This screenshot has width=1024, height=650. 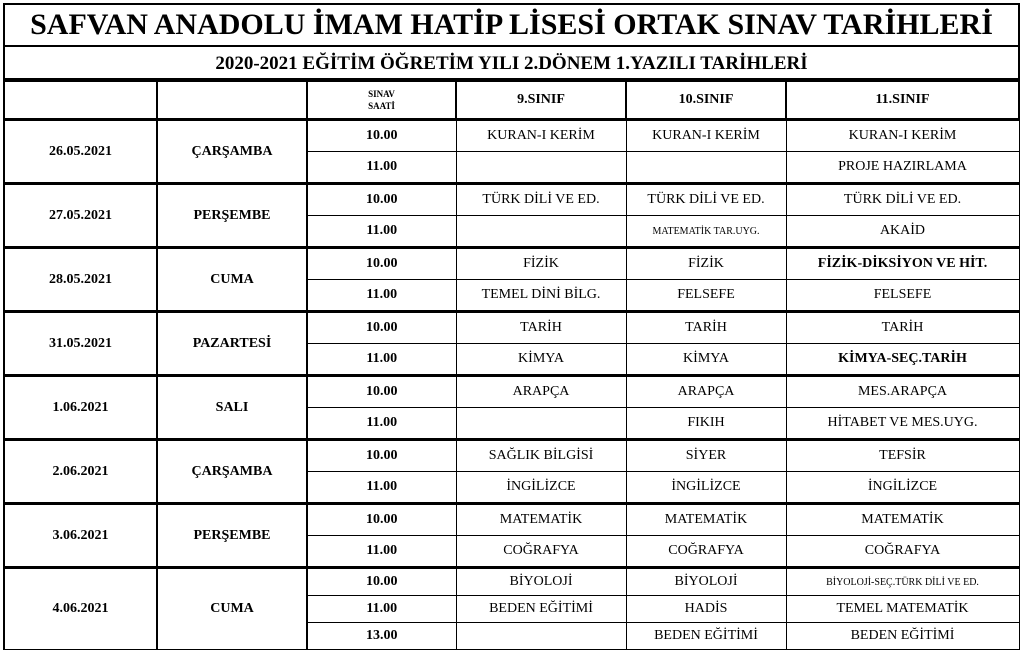 What do you see at coordinates (541, 327) in the screenshot?
I see `grade-9-subject: TARİH` at bounding box center [541, 327].